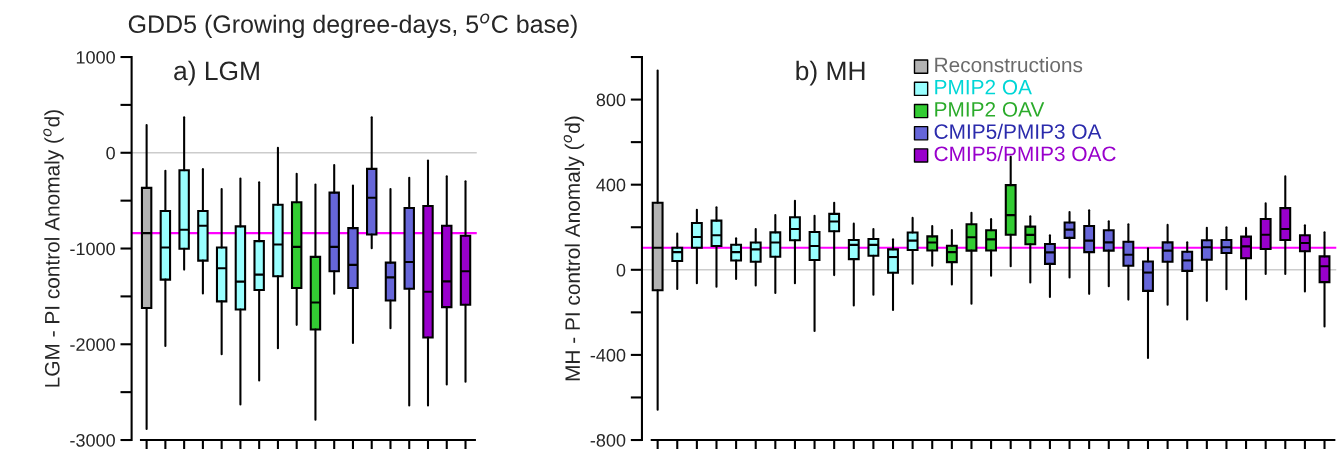 The width and height of the screenshot is (1343, 449). I want to click on legend-label: PMIP2 OAV, so click(990, 109).